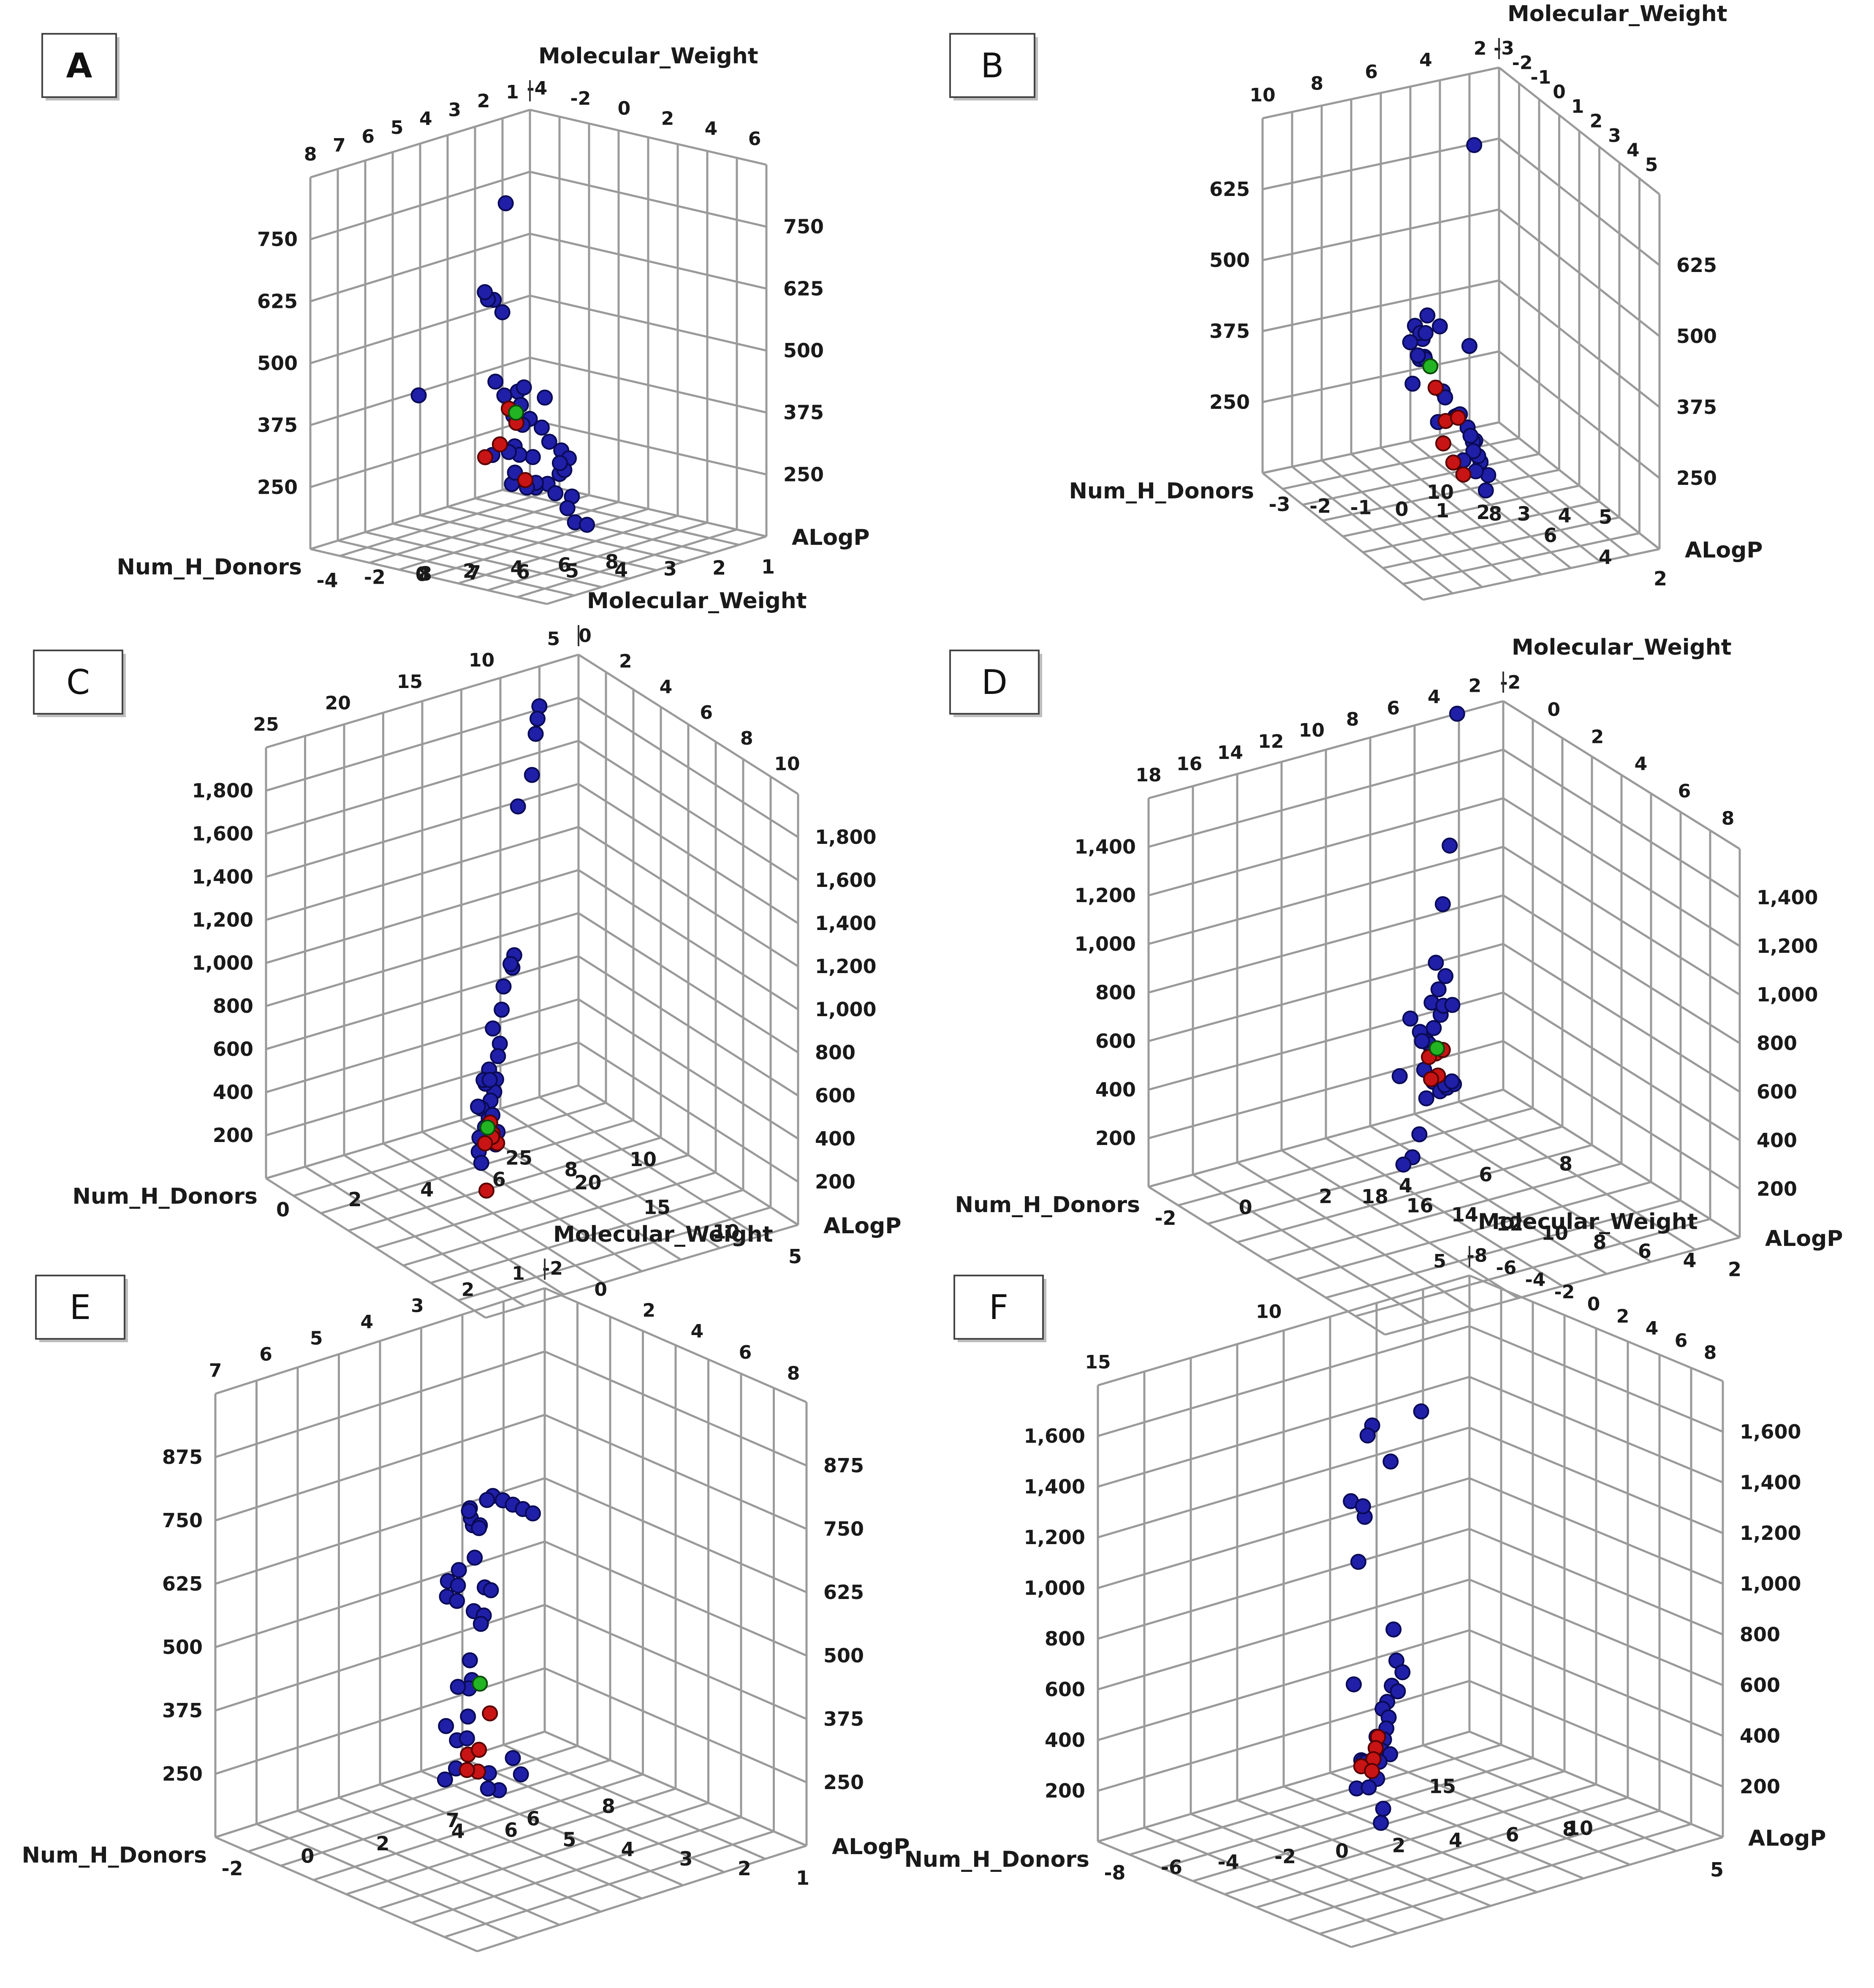  What do you see at coordinates (670, 569) in the screenshot?
I see `y-tick-label: 3` at bounding box center [670, 569].